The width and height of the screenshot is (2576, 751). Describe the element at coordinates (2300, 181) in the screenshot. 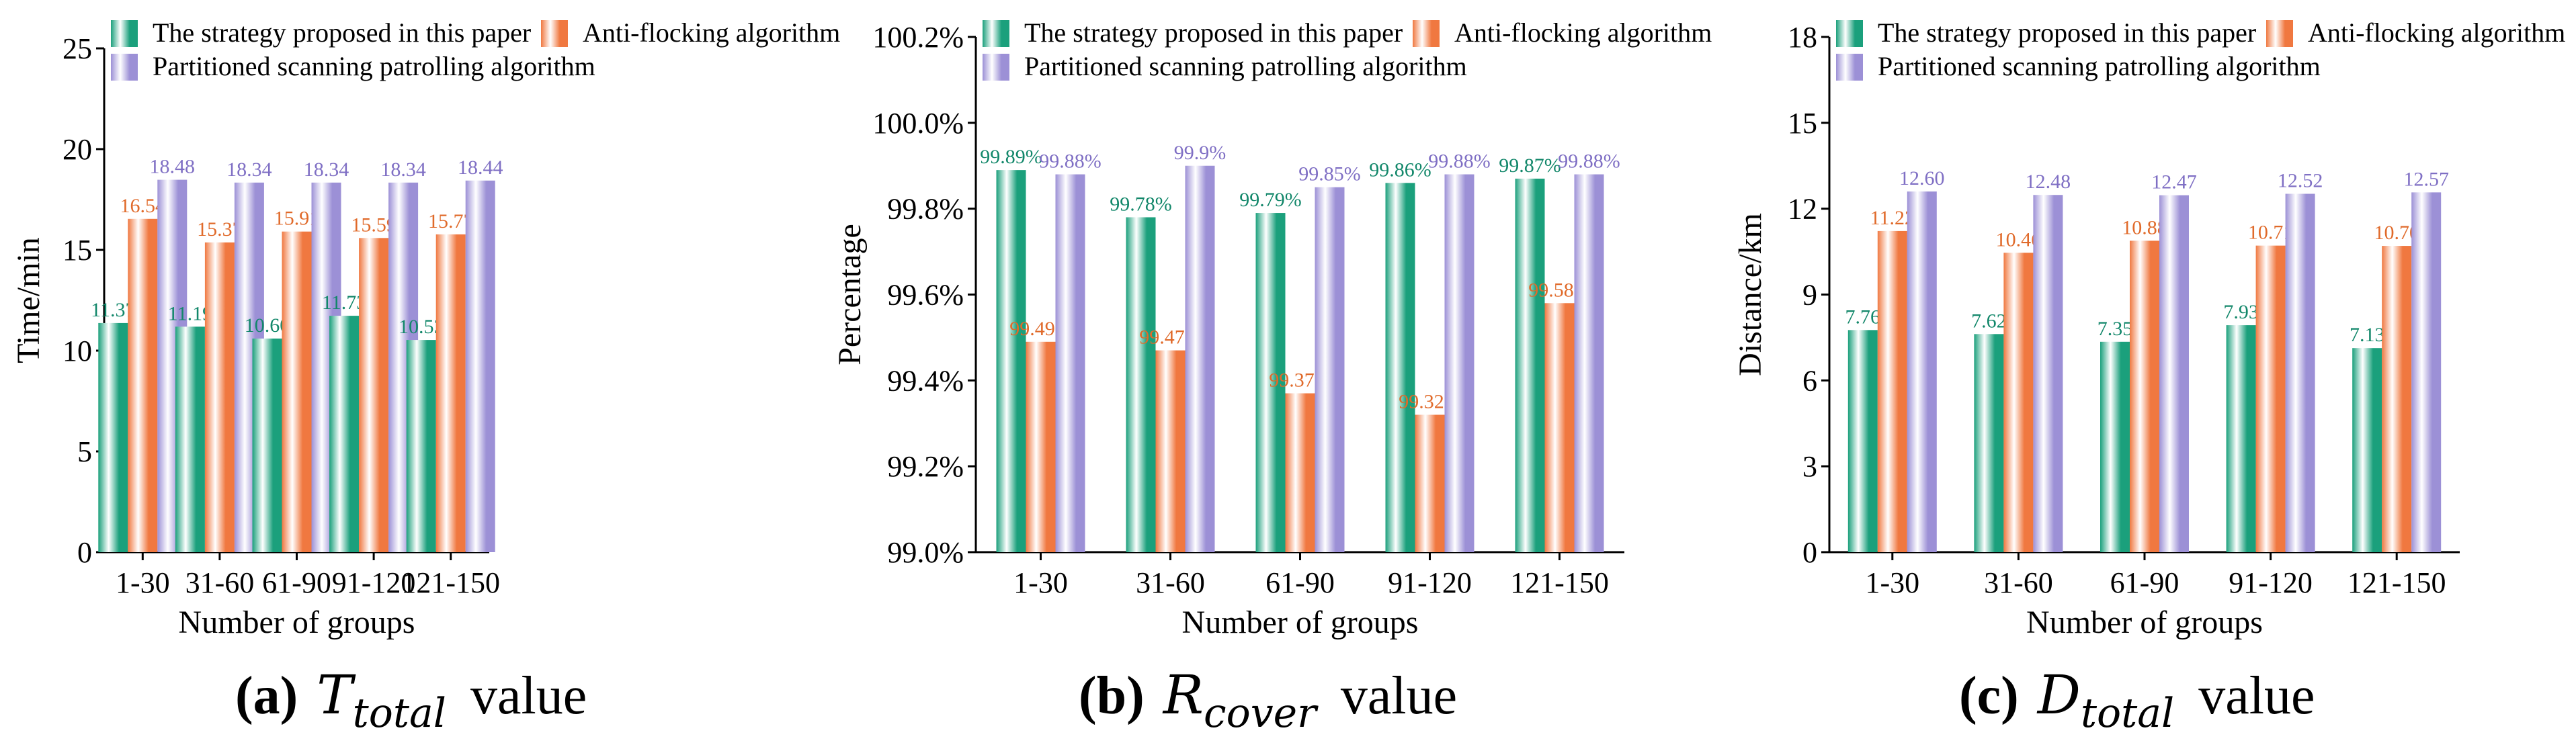

I see `data-label: 12.52` at that location.